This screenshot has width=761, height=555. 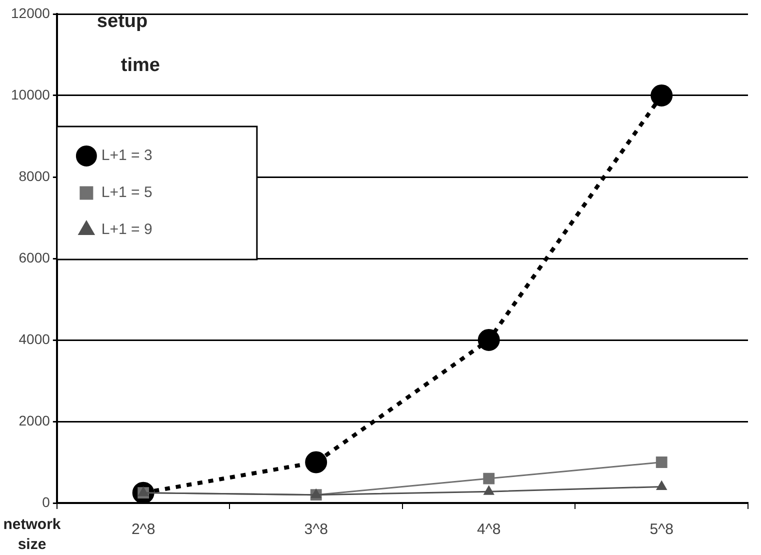 I want to click on y-tick-label: 10000, so click(x=30, y=94).